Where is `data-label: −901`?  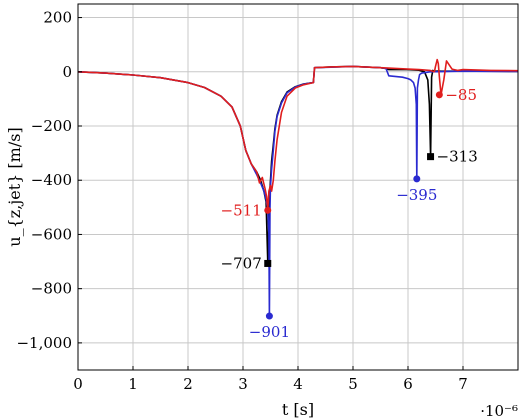 data-label: −901 is located at coordinates (269, 332).